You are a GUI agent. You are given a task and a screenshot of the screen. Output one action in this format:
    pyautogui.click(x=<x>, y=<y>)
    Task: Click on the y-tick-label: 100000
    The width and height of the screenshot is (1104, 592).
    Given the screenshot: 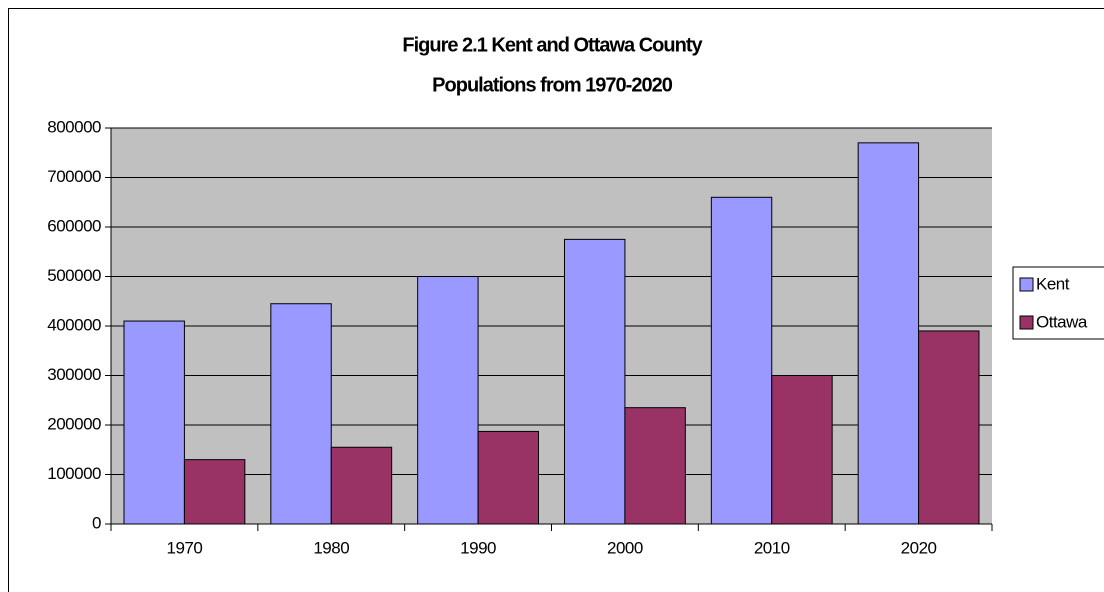 What is the action you would take?
    pyautogui.click(x=74, y=473)
    